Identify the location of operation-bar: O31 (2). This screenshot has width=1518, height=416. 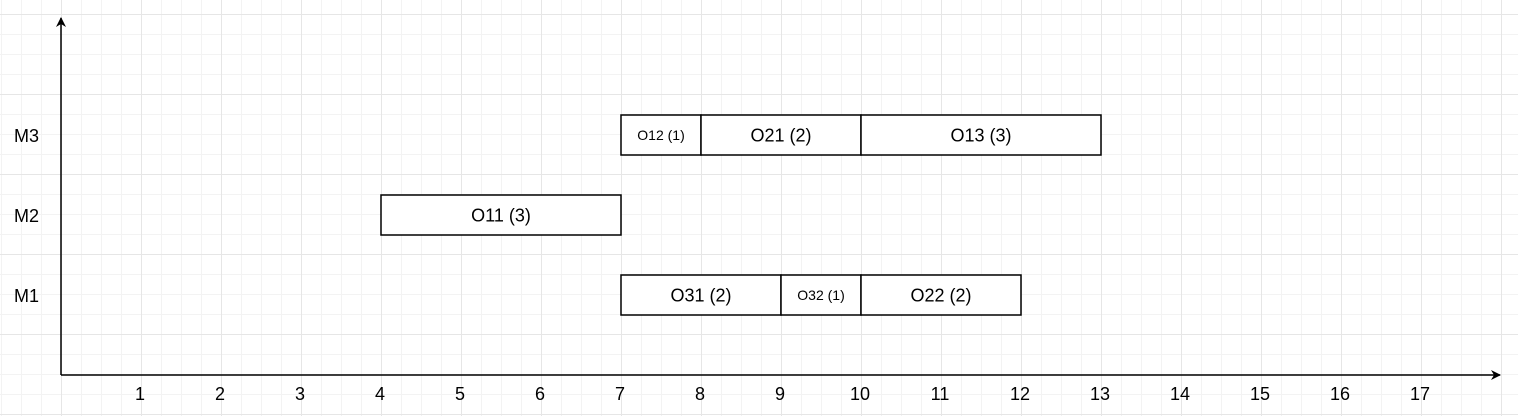
(701, 295).